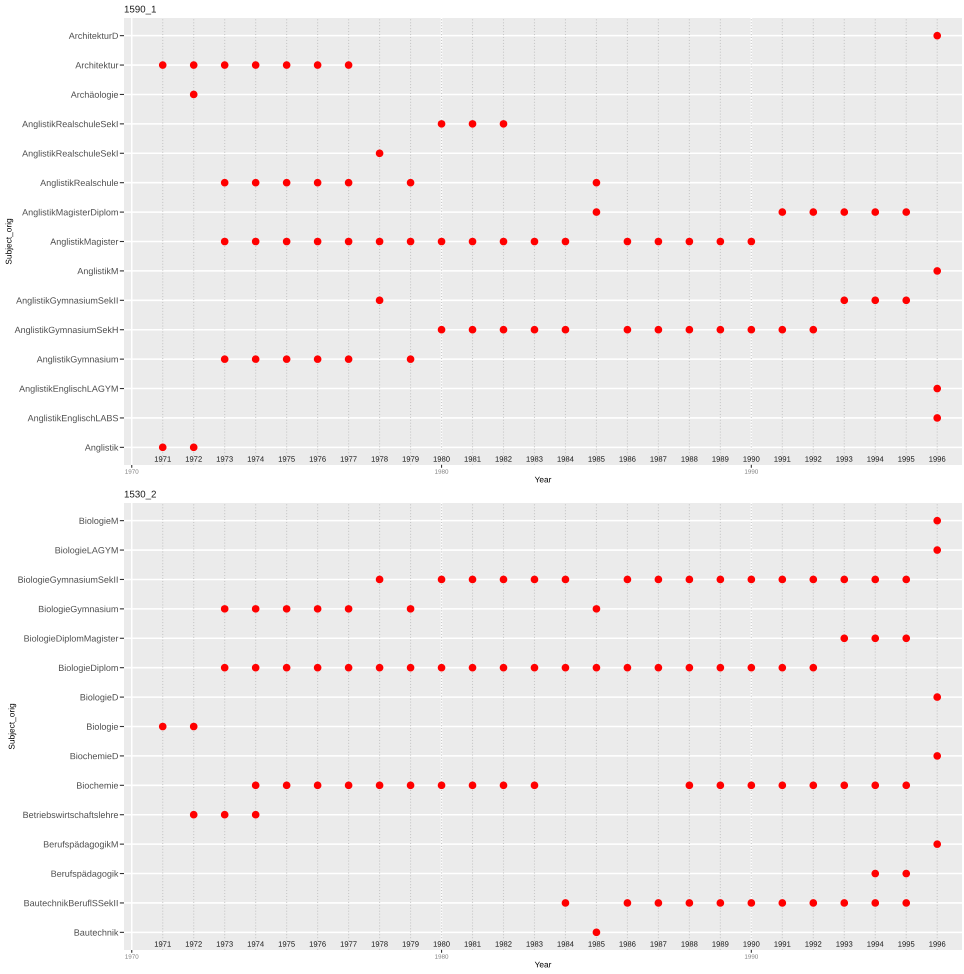  Describe the element at coordinates (93, 36) in the screenshot. I see `y-tick-label: ArchitekturD` at that location.